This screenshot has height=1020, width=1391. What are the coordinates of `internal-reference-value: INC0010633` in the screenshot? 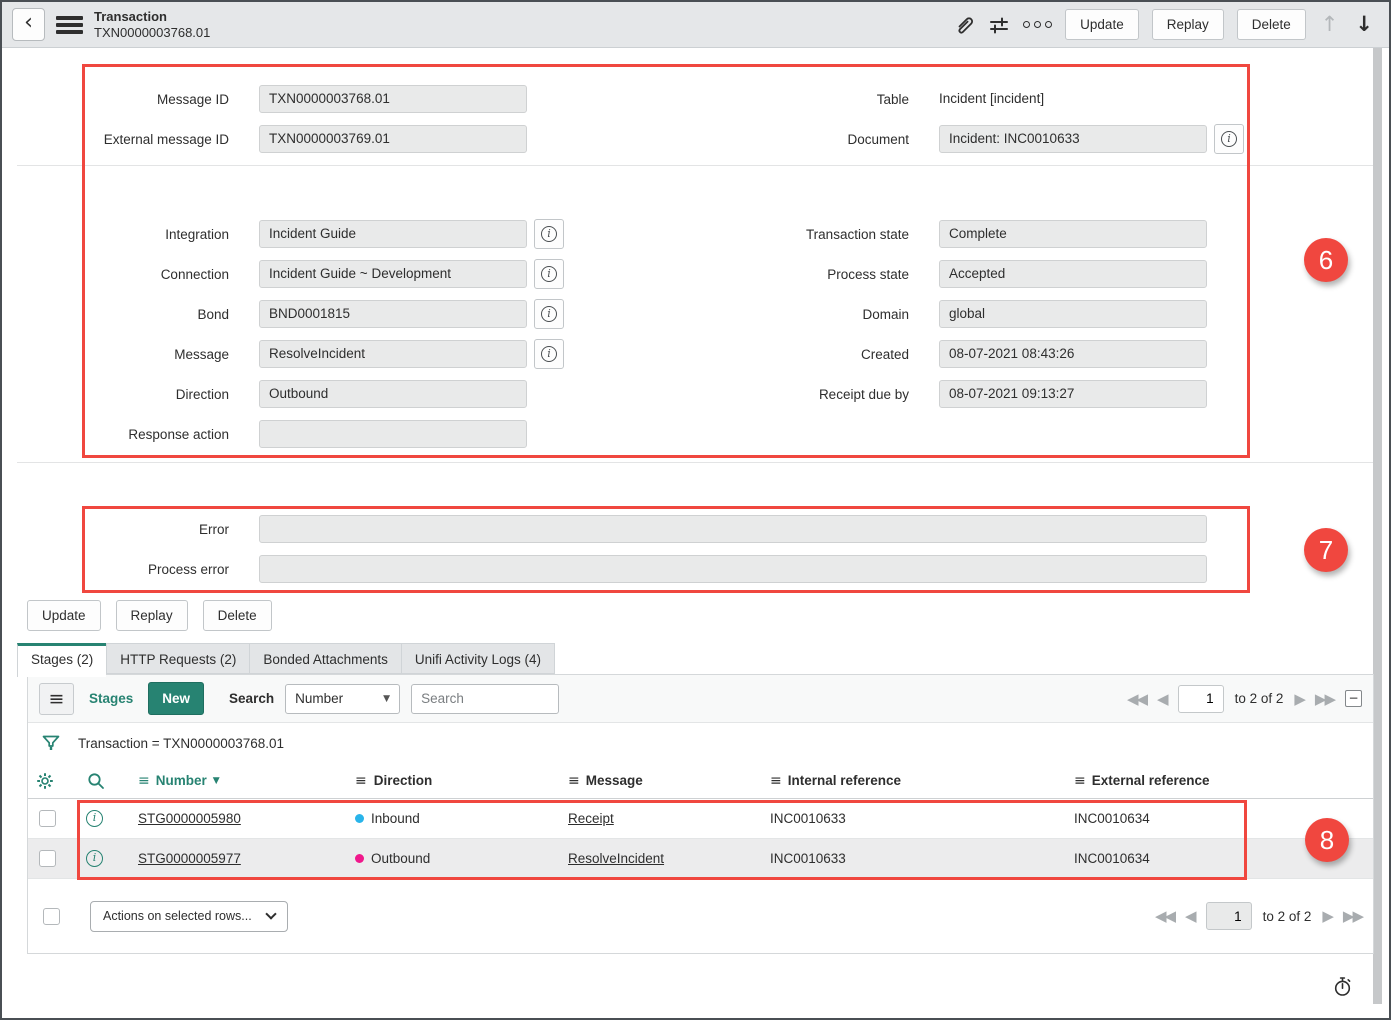 It's located at (808, 818).